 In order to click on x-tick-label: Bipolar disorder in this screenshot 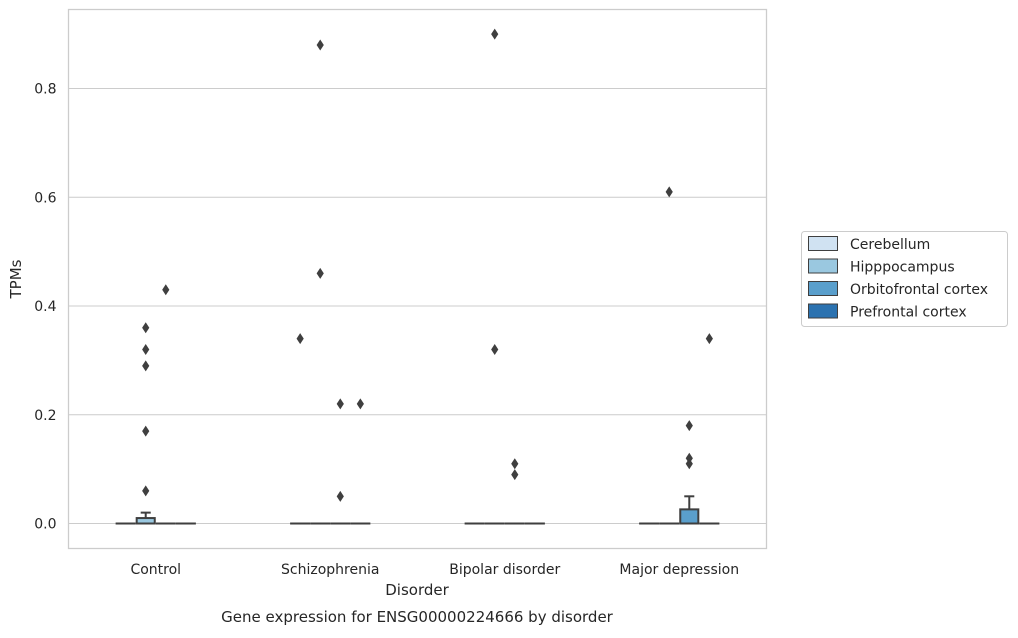, I will do `click(504, 570)`.